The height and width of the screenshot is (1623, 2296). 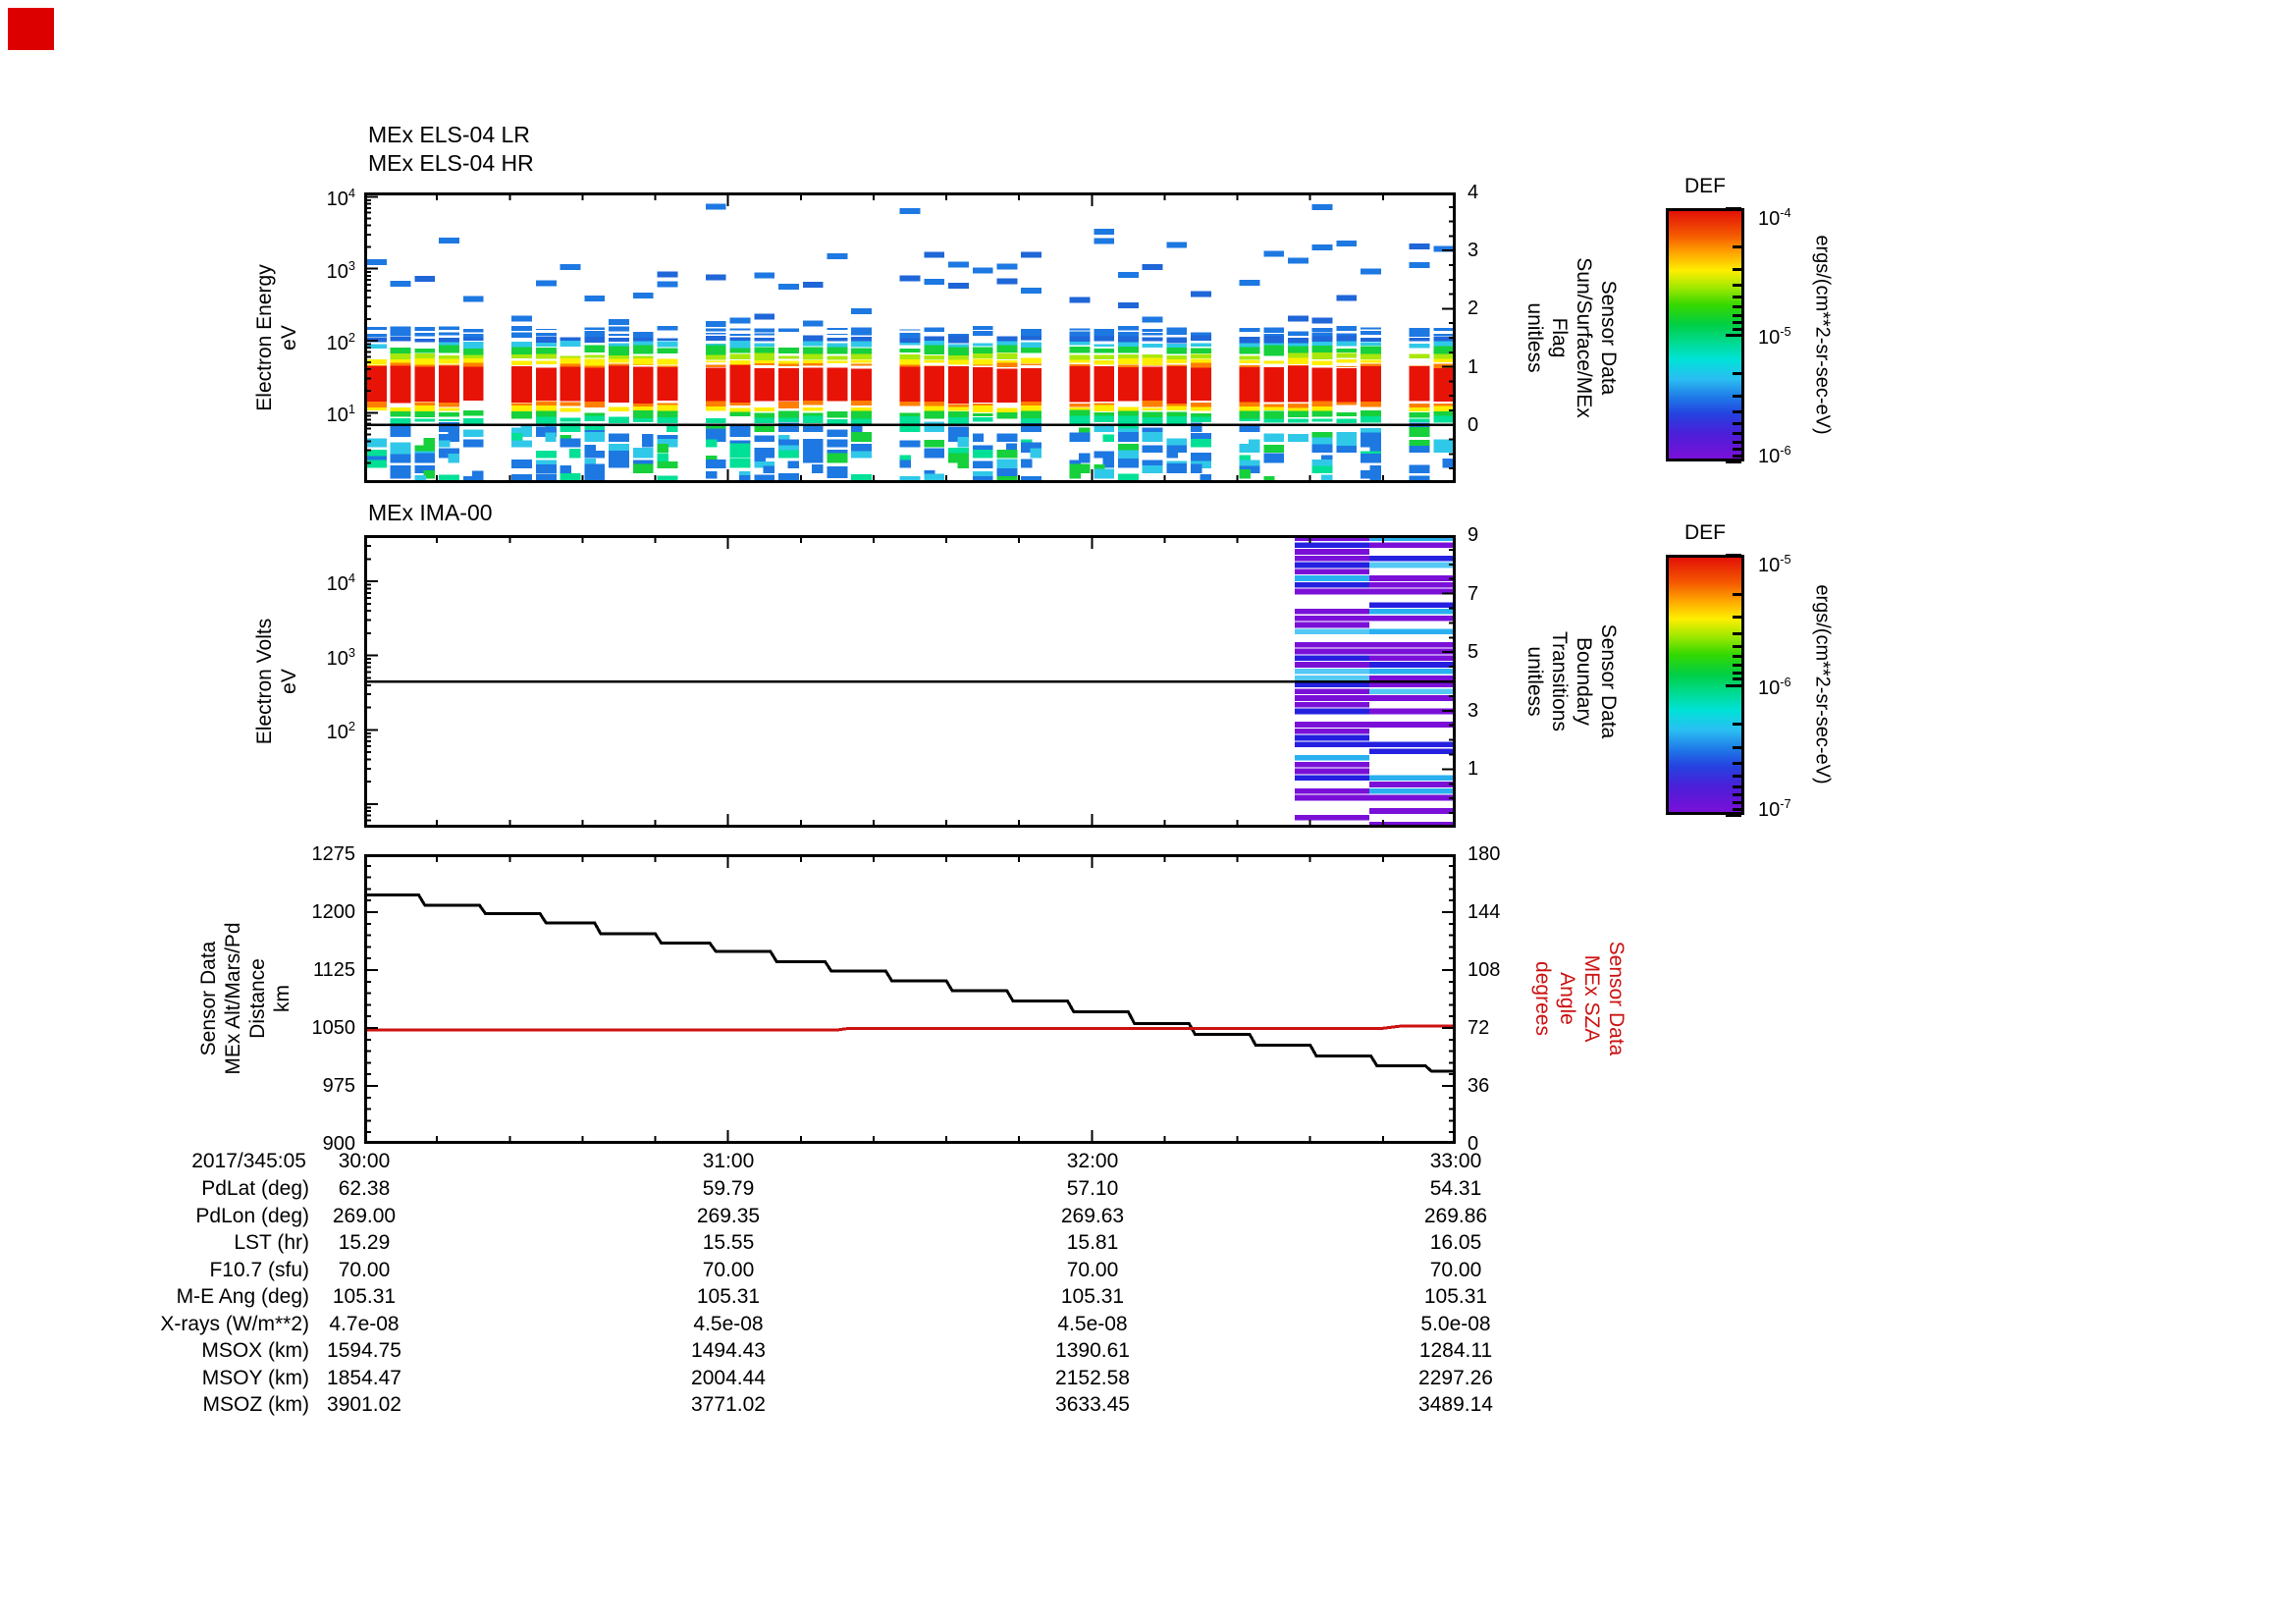 I want to click on table-cell: 1594.75, so click(x=364, y=1350).